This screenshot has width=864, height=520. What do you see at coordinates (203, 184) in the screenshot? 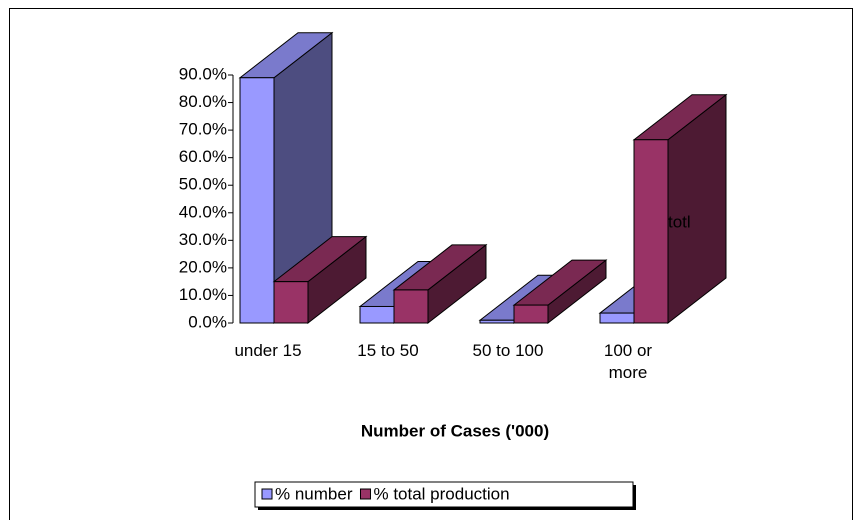
I see `y-tick-label: 50.0%` at bounding box center [203, 184].